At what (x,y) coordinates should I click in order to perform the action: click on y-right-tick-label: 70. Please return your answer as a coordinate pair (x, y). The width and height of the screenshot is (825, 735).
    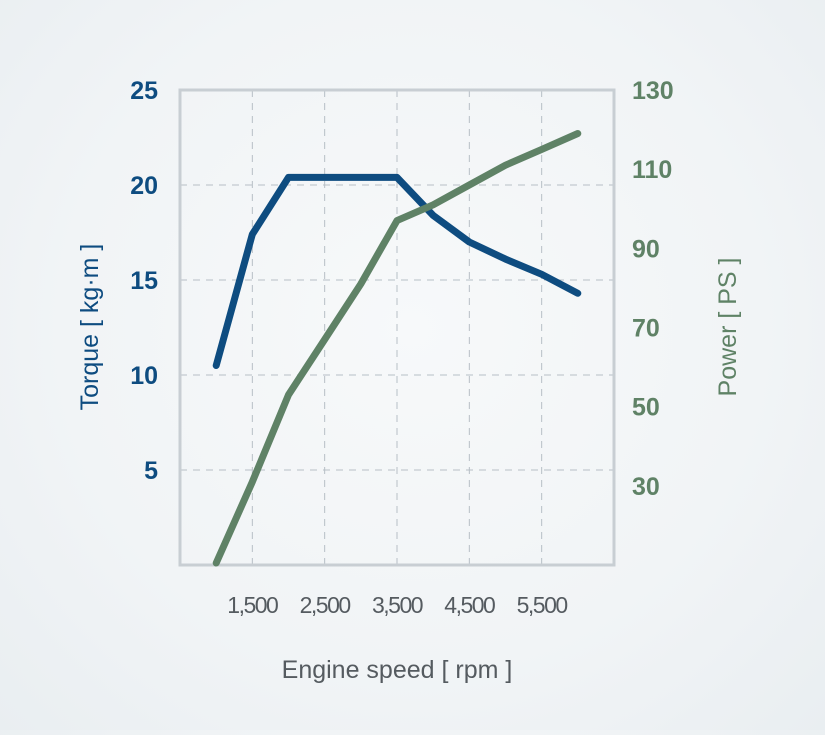
    Looking at the image, I should click on (646, 329).